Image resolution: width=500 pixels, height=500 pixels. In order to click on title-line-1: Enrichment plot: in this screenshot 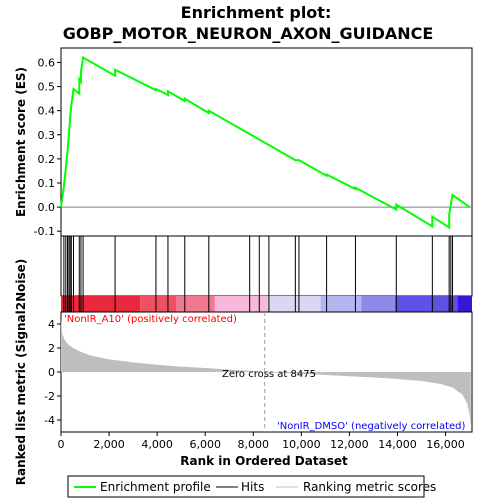, I will do `click(256, 12)`.